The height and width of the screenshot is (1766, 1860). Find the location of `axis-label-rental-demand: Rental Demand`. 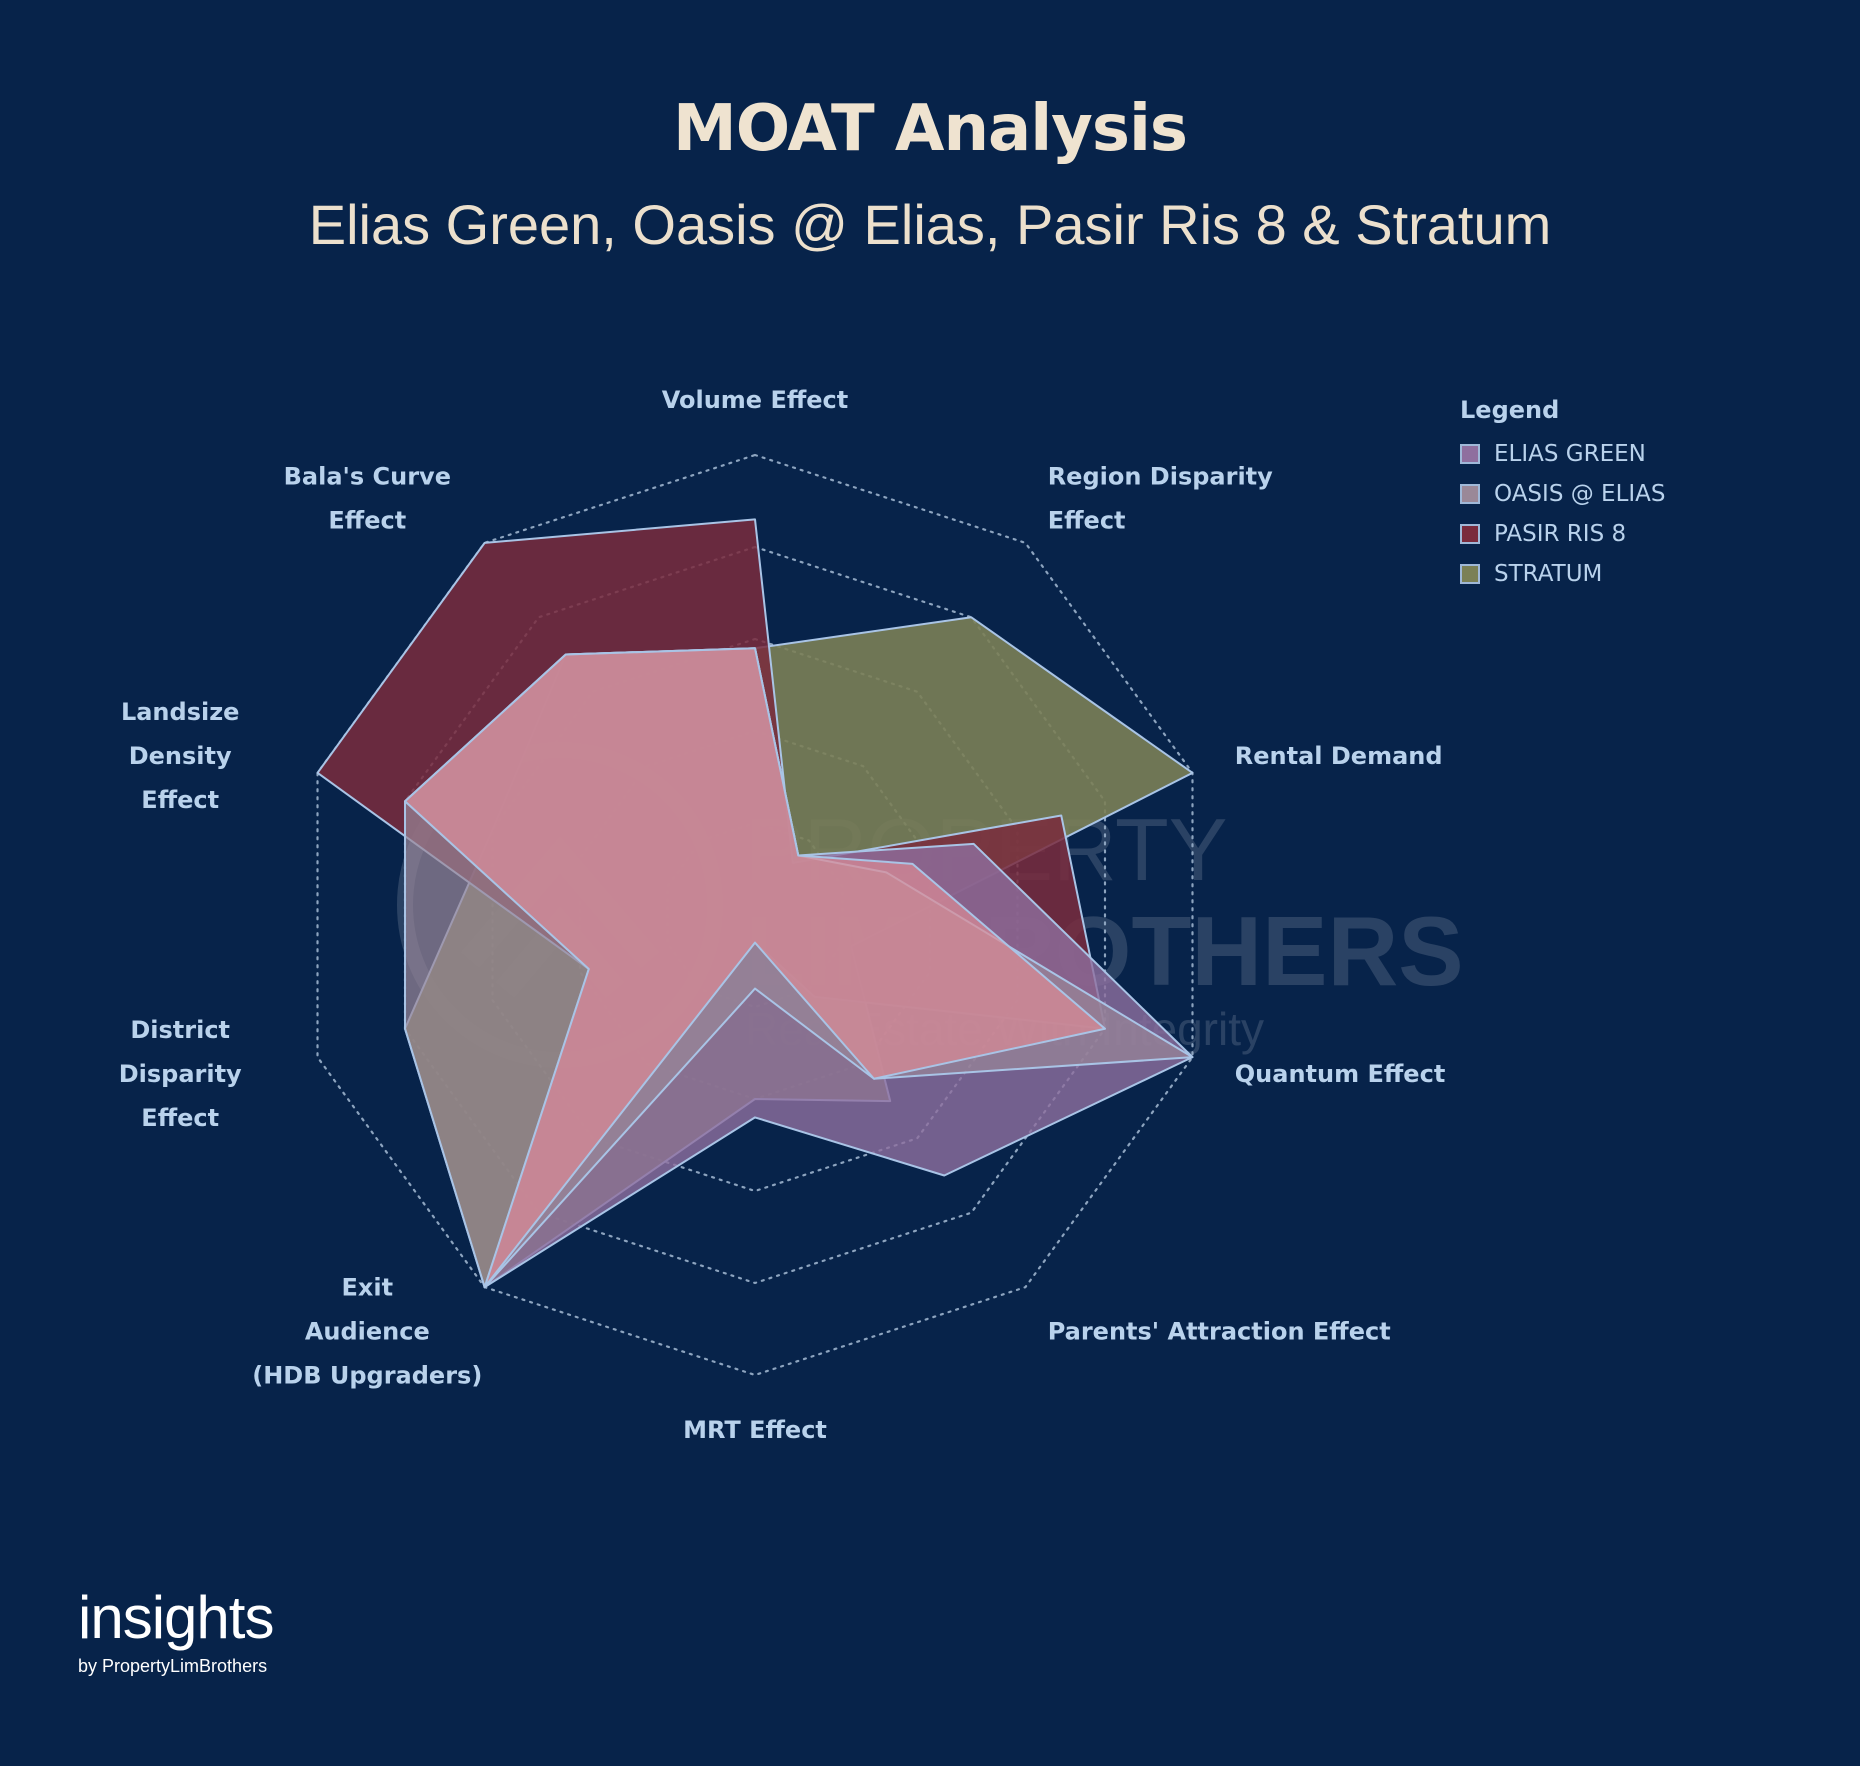

axis-label-rental-demand: Rental Demand is located at coordinates (1339, 756).